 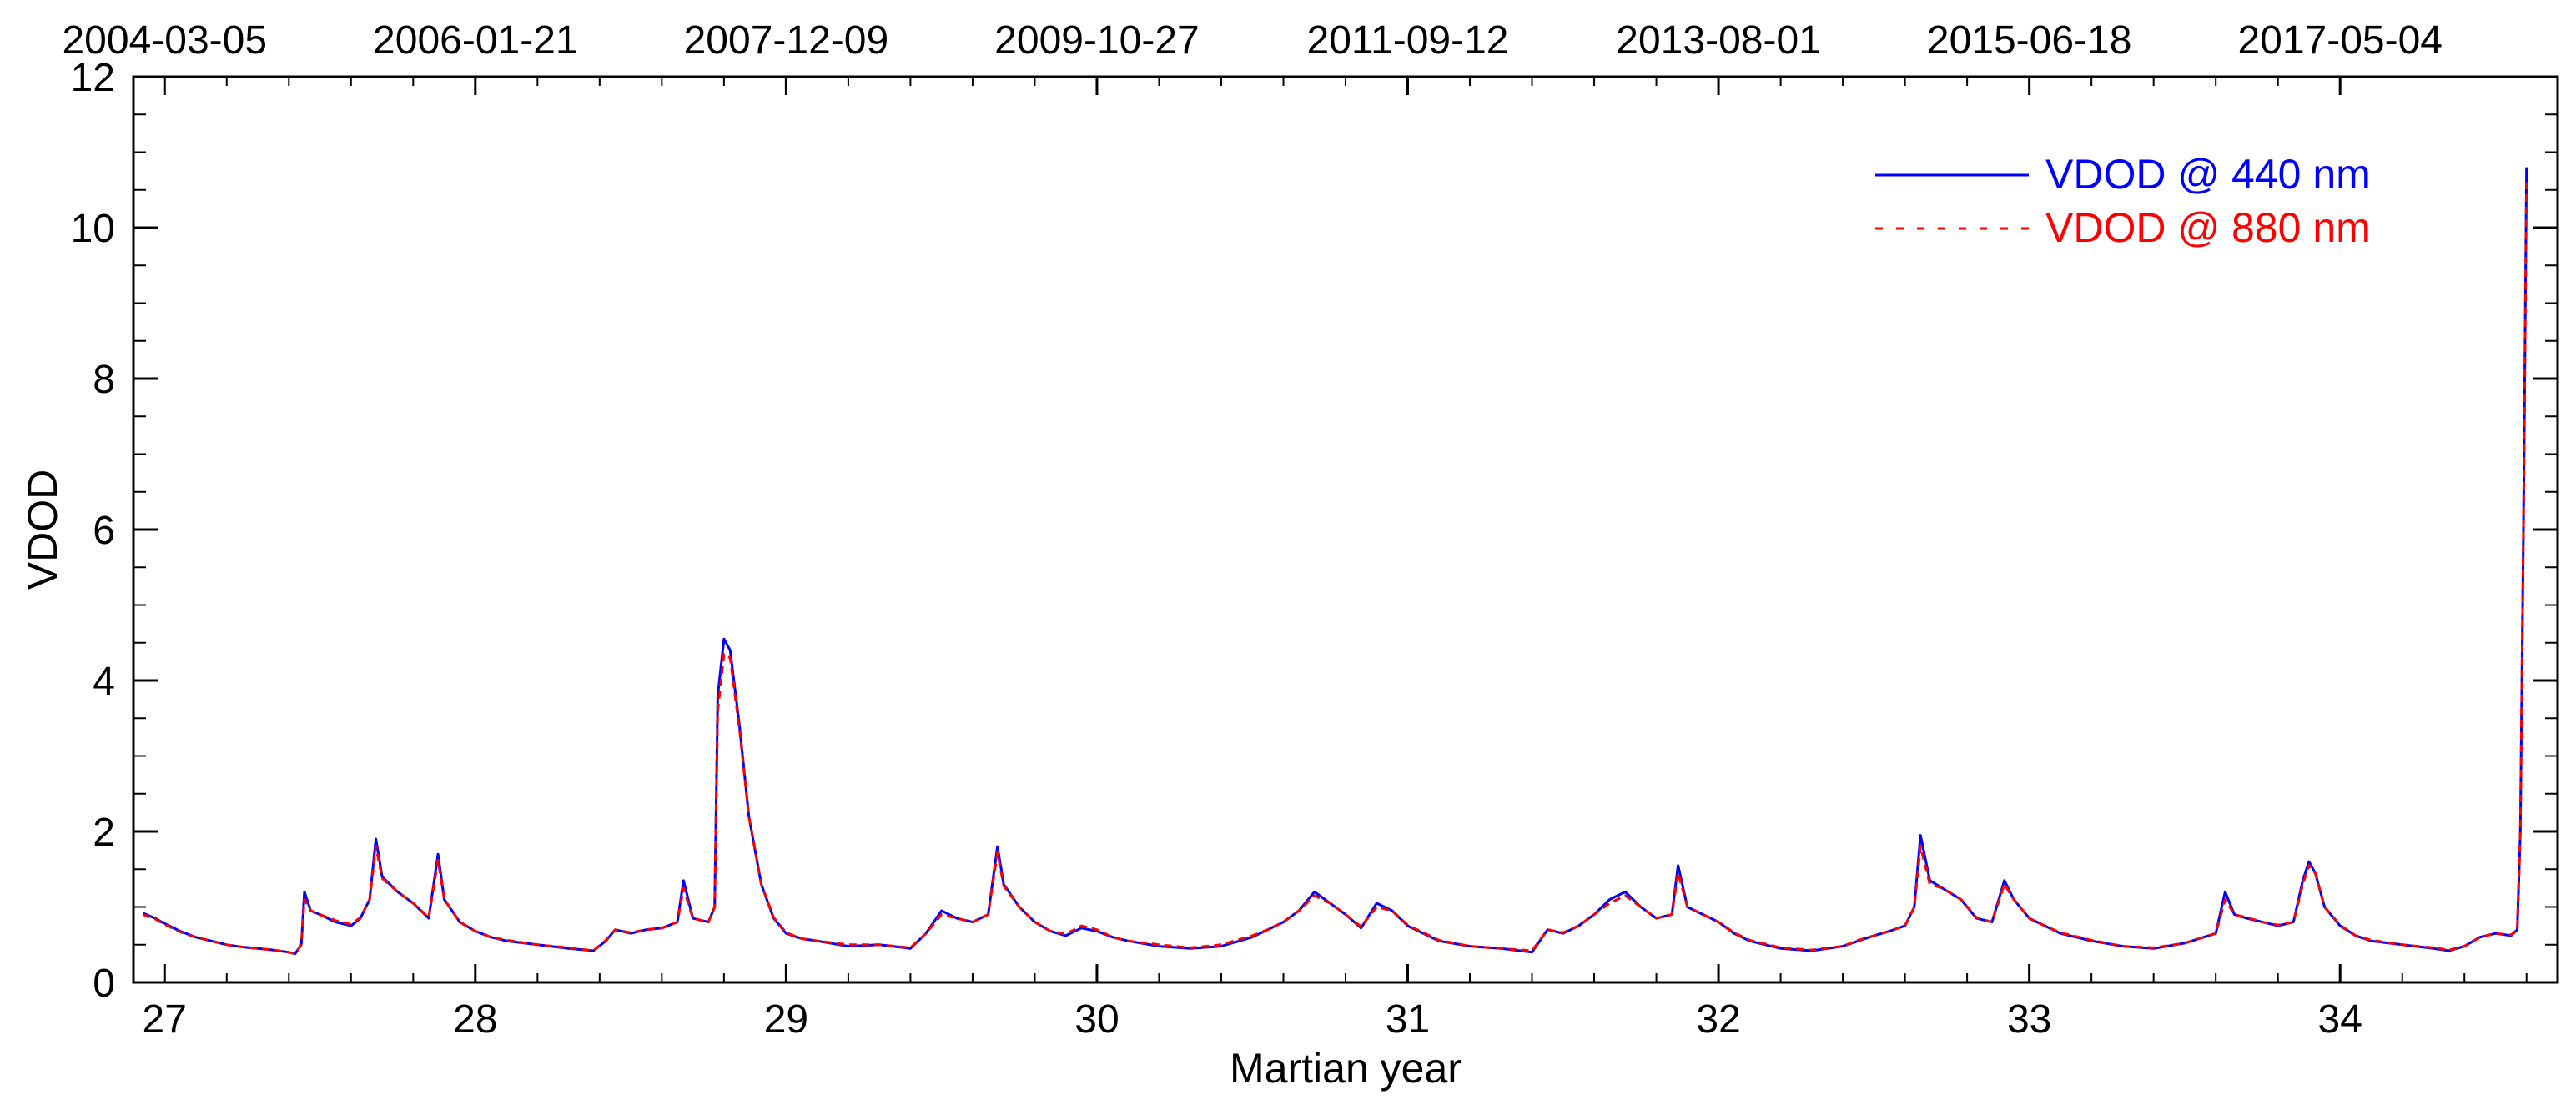 What do you see at coordinates (475, 40) in the screenshot?
I see `top-date-label: 2006-01-21` at bounding box center [475, 40].